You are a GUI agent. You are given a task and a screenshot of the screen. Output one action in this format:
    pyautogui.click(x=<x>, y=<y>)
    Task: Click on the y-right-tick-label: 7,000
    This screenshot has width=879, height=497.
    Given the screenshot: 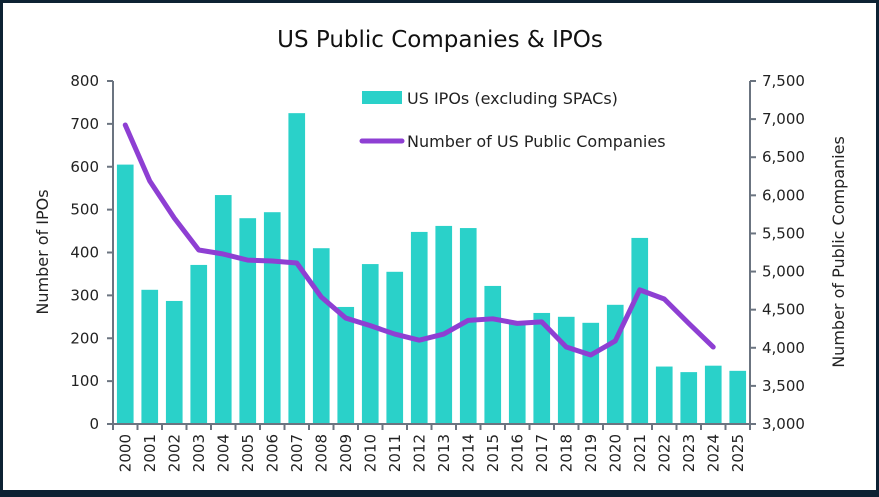 What is the action you would take?
    pyautogui.click(x=783, y=119)
    